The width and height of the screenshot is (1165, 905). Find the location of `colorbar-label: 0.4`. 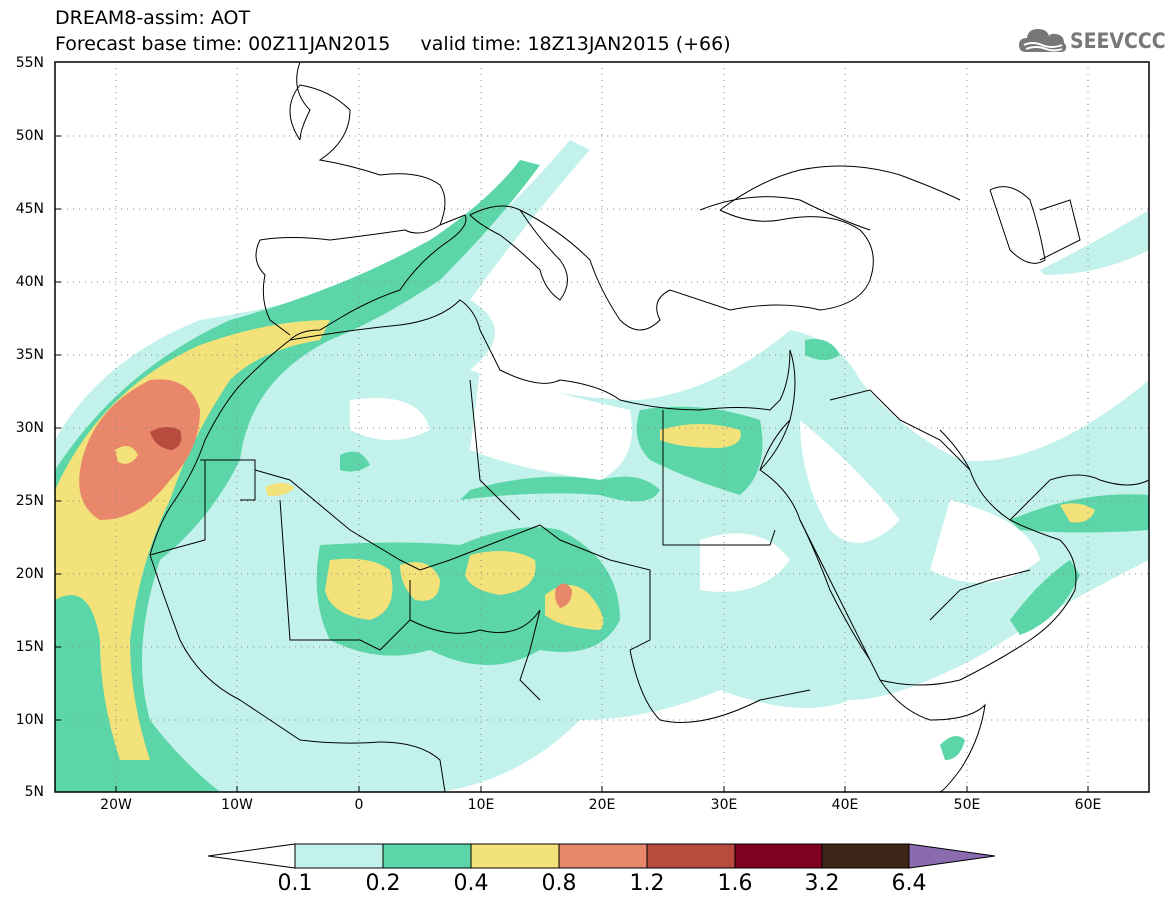

colorbar-label: 0.4 is located at coordinates (471, 883).